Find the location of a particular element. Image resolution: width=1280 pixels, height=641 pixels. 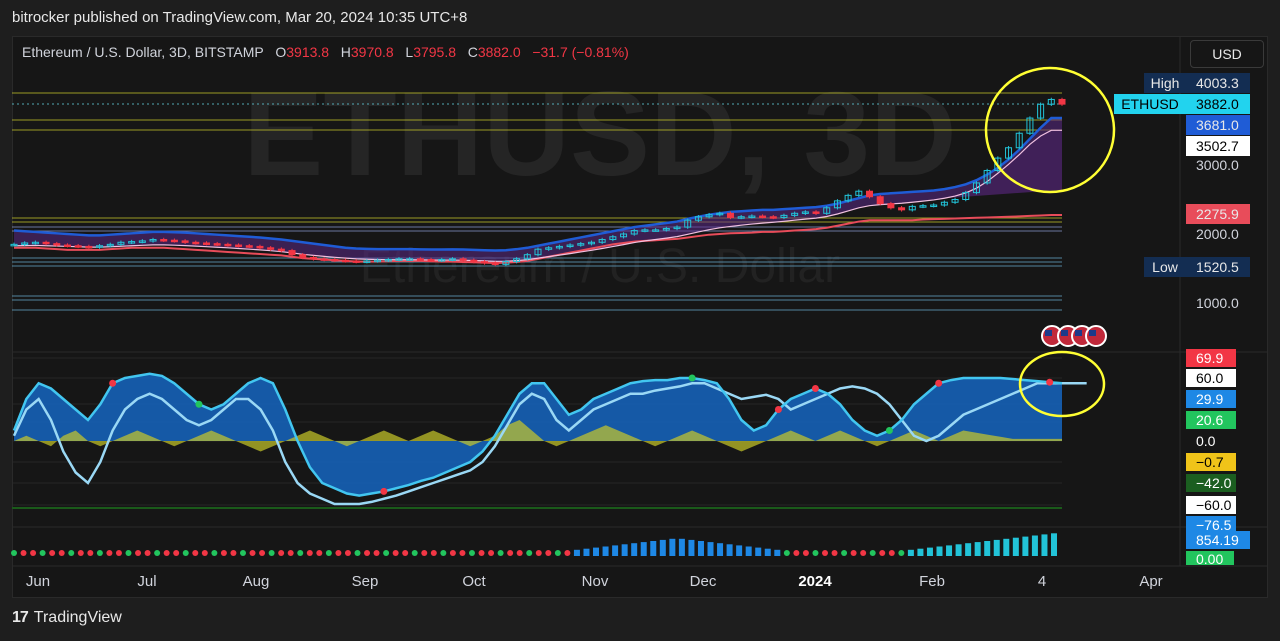

osc-tick-label: 20.6 is located at coordinates (1209, 420).